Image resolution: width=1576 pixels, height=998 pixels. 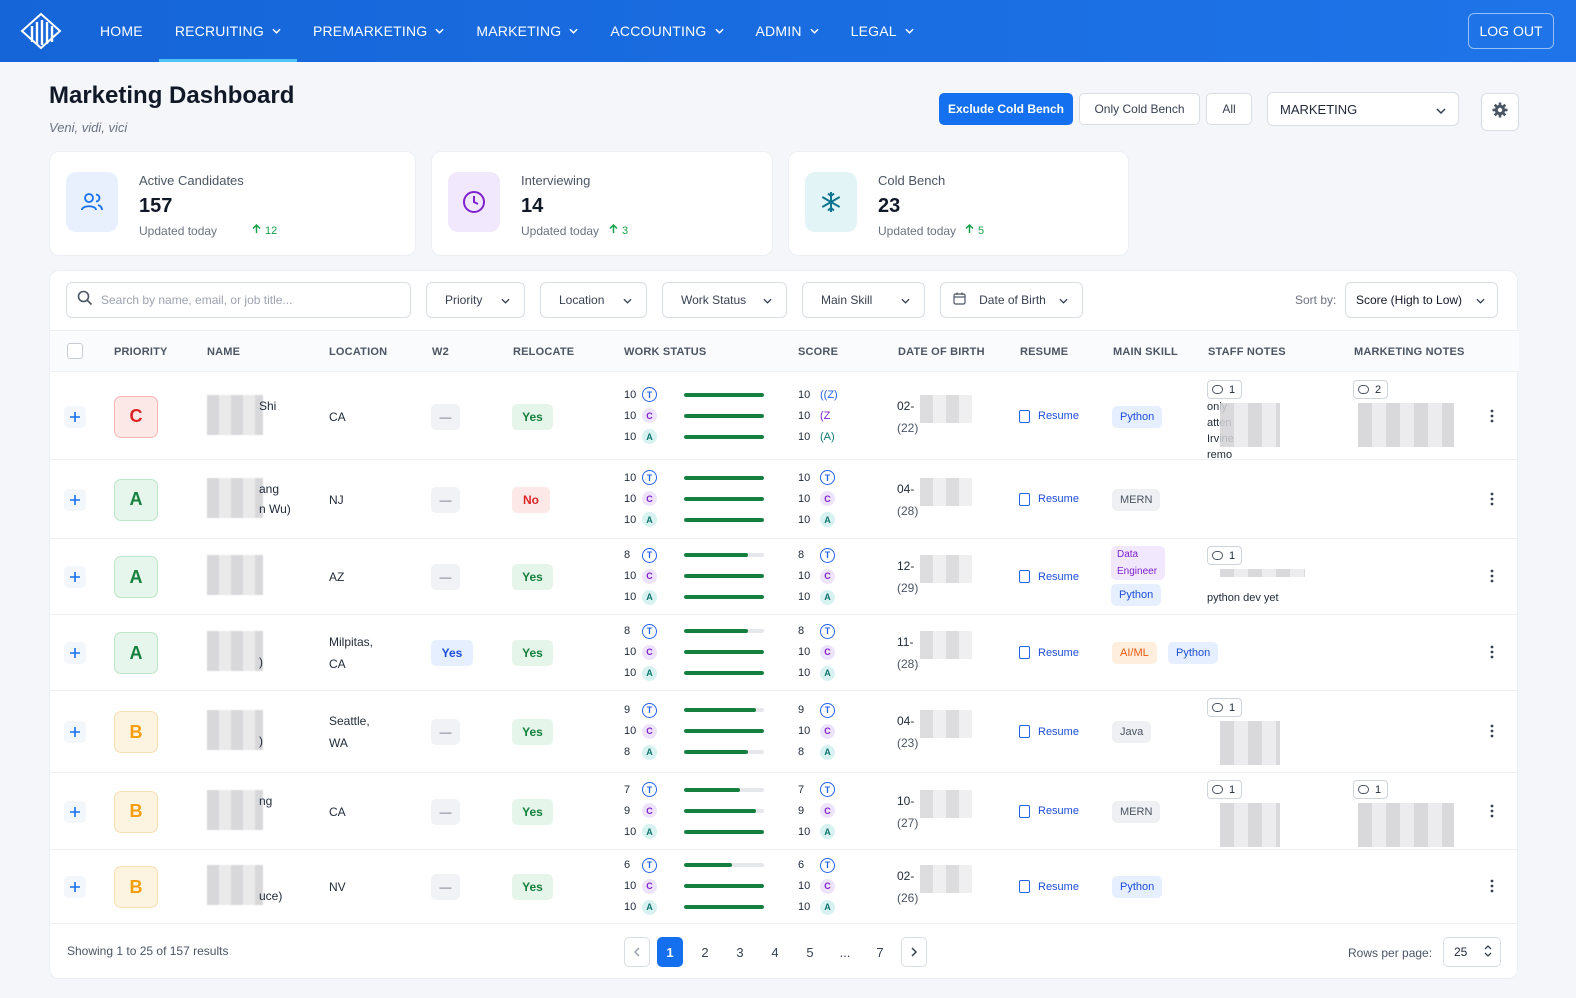 I want to click on nav-item-legal: LEGAL, so click(x=882, y=31).